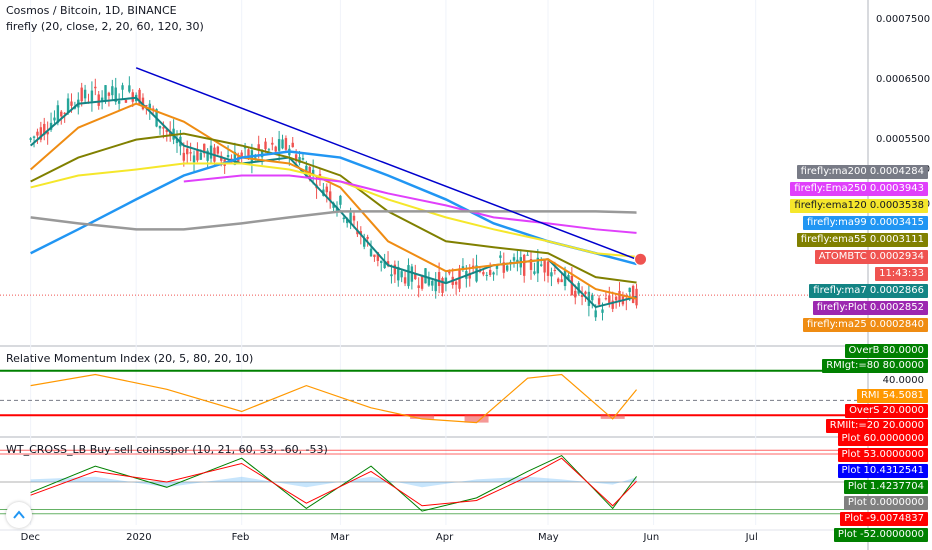  I want to click on value-badge: Plot 60.0000000, so click(882, 439).